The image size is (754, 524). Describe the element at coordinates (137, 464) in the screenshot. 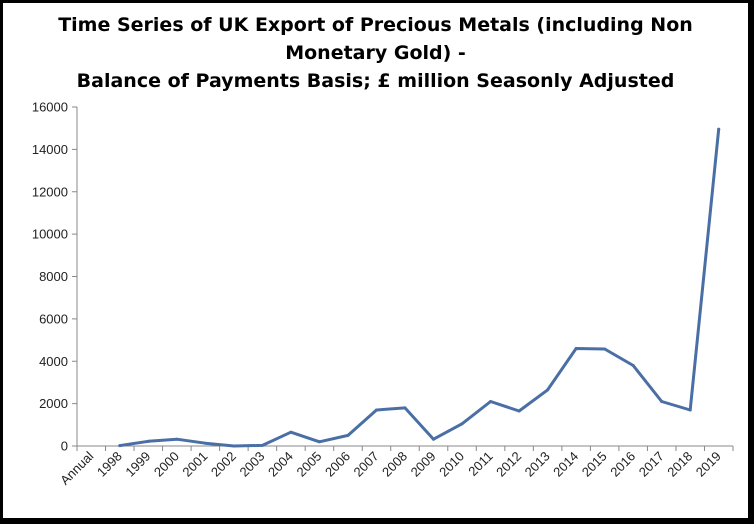

I see `x-tick-label: 1999` at that location.